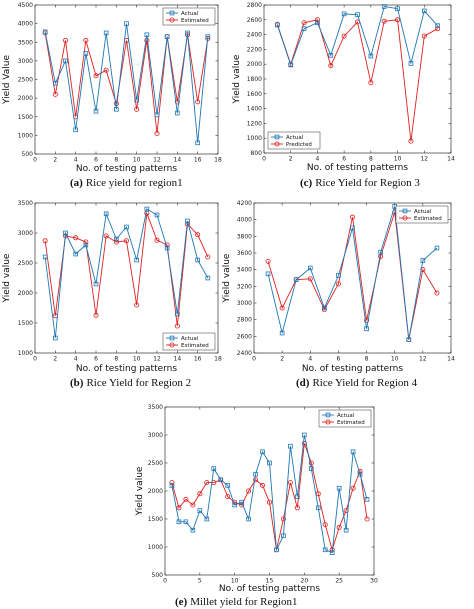  Describe the element at coordinates (254, 94) in the screenshot. I see `y-tick-label: 1600` at that location.